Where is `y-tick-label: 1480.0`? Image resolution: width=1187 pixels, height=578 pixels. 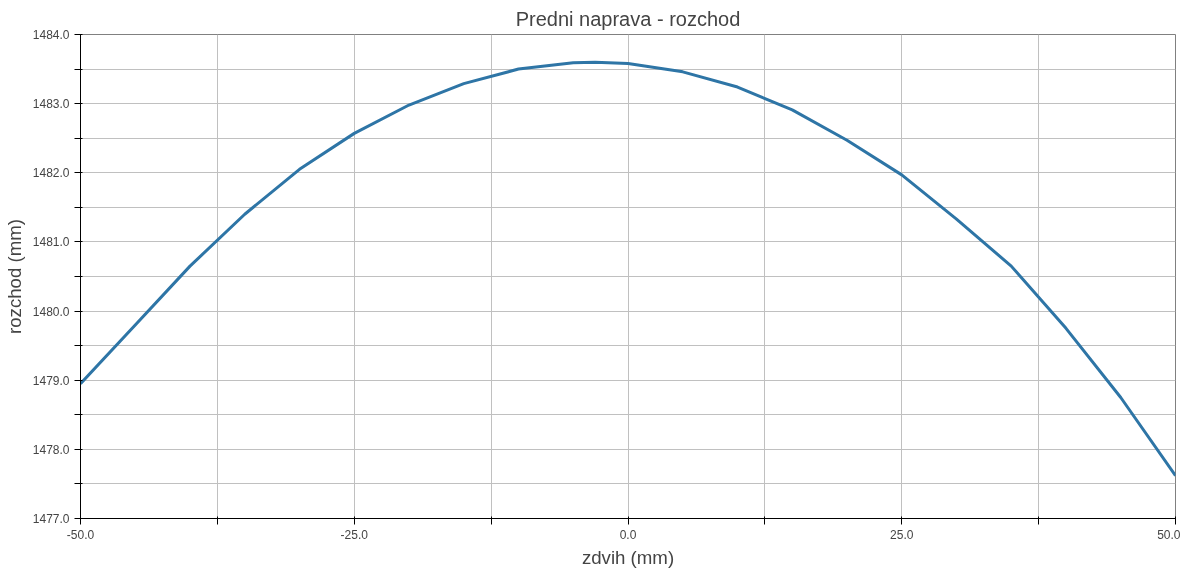
y-tick-label: 1480.0 is located at coordinates (51, 311).